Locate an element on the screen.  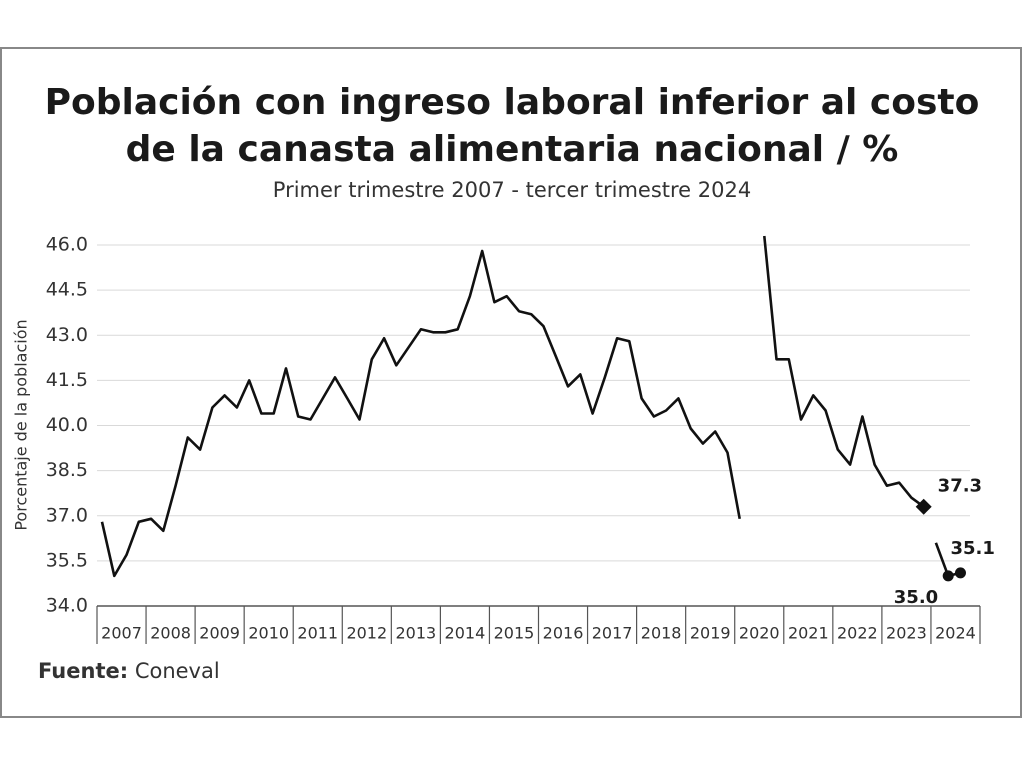
y-tick-label: 38.5 is located at coordinates (67, 470).